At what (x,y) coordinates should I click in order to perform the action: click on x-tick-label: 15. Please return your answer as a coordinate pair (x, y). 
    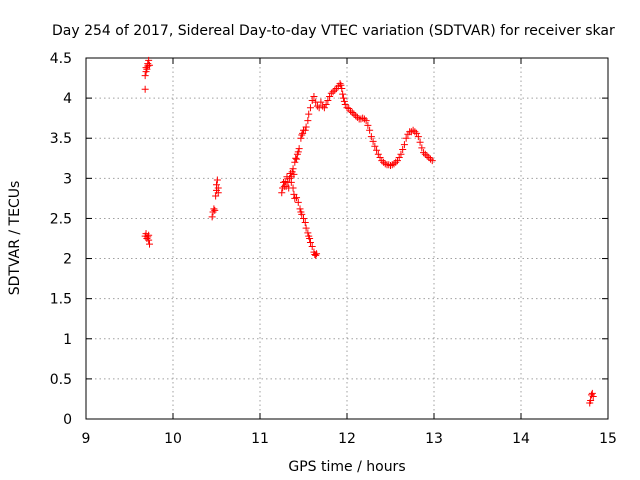
    Looking at the image, I should click on (608, 439).